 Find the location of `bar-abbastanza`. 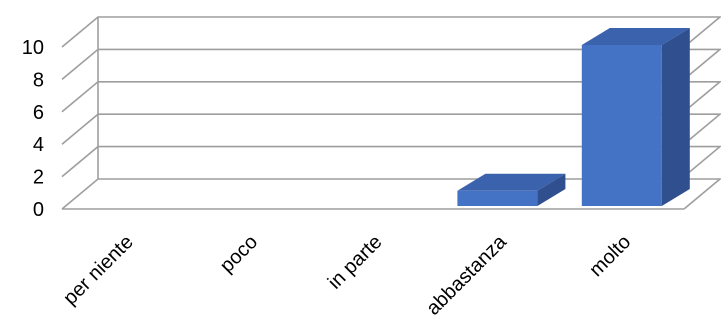

bar-abbastanza is located at coordinates (511, 189).